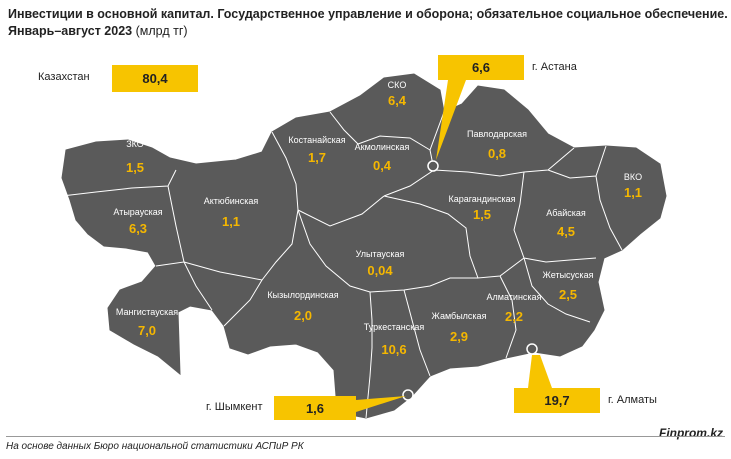 This screenshot has width=731, height=459. What do you see at coordinates (568, 275) in the screenshot?
I see `region-name-zhetysu: Жетысуская` at bounding box center [568, 275].